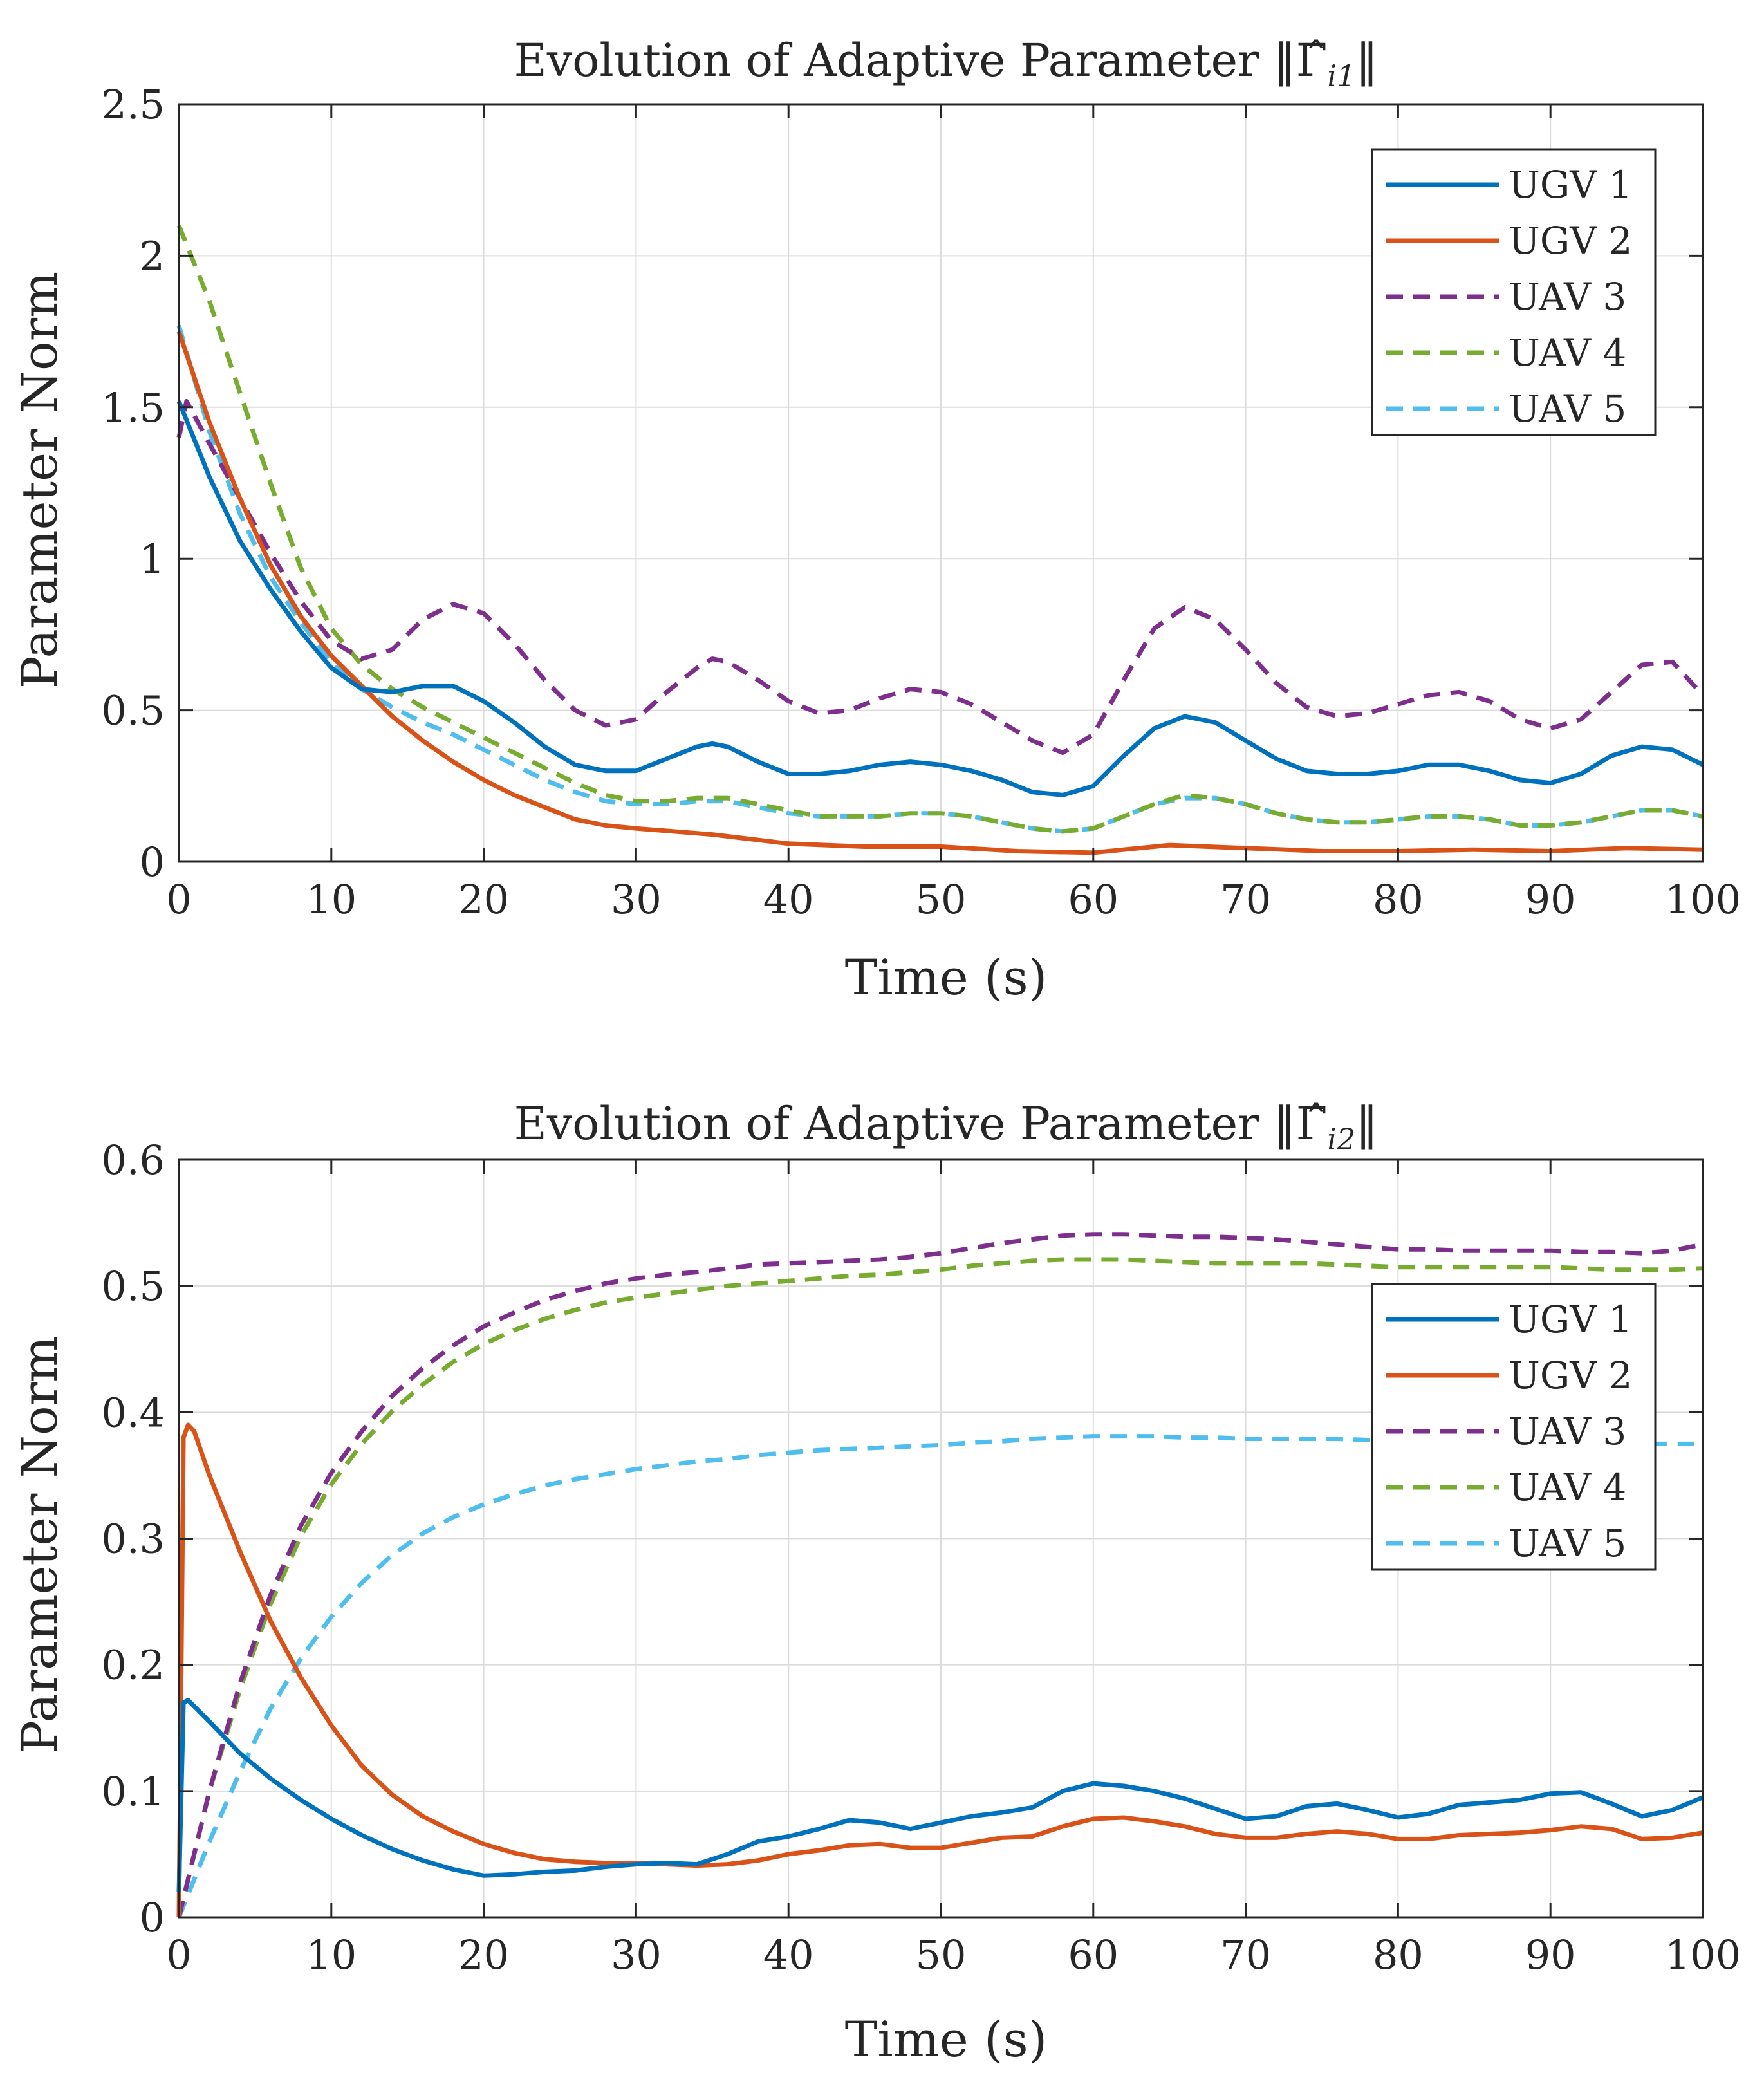  Describe the element at coordinates (152, 255) in the screenshot. I see `y-tick-label: 2` at that location.